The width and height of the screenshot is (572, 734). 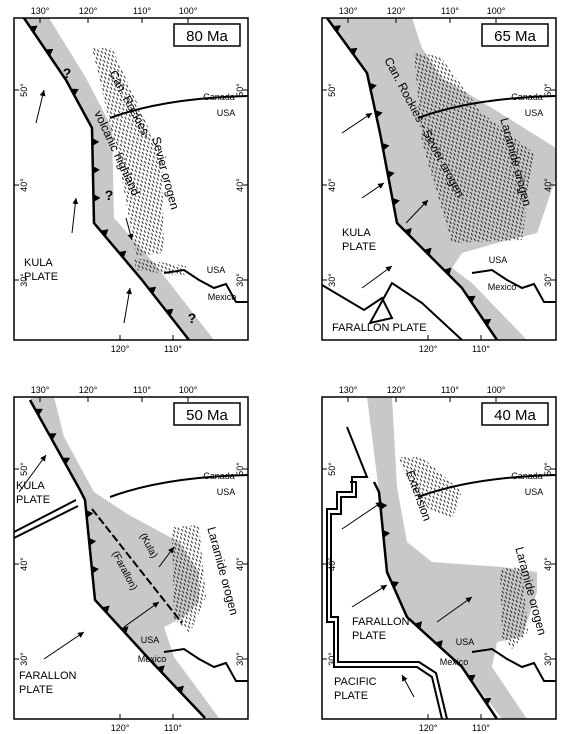 What do you see at coordinates (355, 682) in the screenshot?
I see `map-label: PACIFIC` at bounding box center [355, 682].